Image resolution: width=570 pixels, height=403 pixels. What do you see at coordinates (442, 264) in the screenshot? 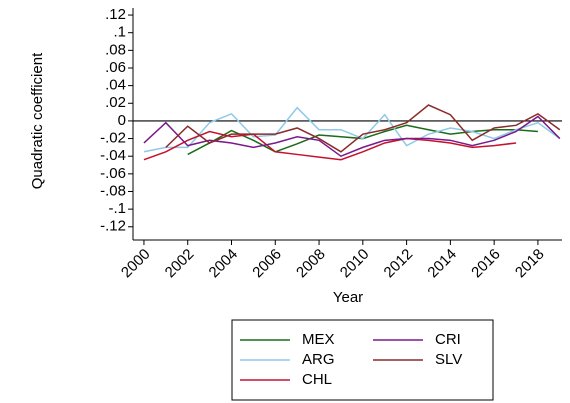
I see `x-tick-label: 2014` at bounding box center [442, 264].